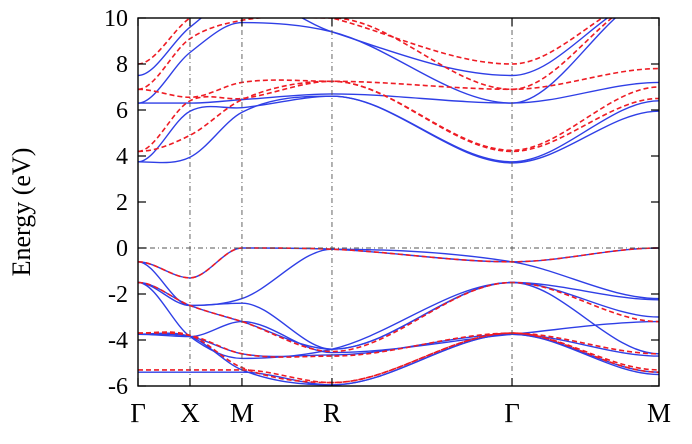 The image size is (692, 444). I want to click on y-axis-title: Energy (eV), so click(21, 212).